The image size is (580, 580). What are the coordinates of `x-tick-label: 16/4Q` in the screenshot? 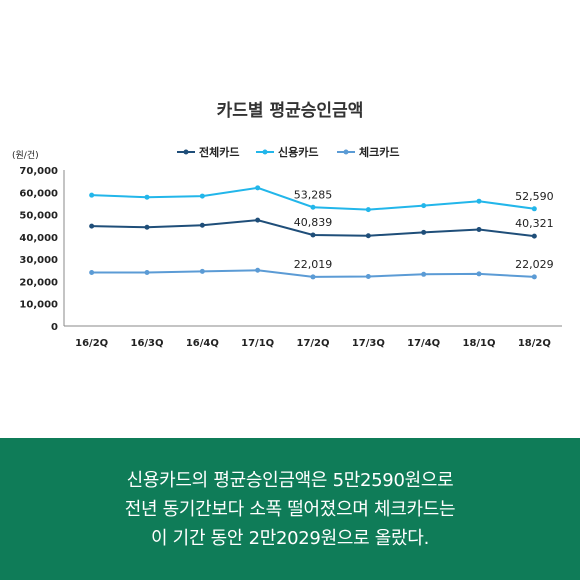 It's located at (202, 343).